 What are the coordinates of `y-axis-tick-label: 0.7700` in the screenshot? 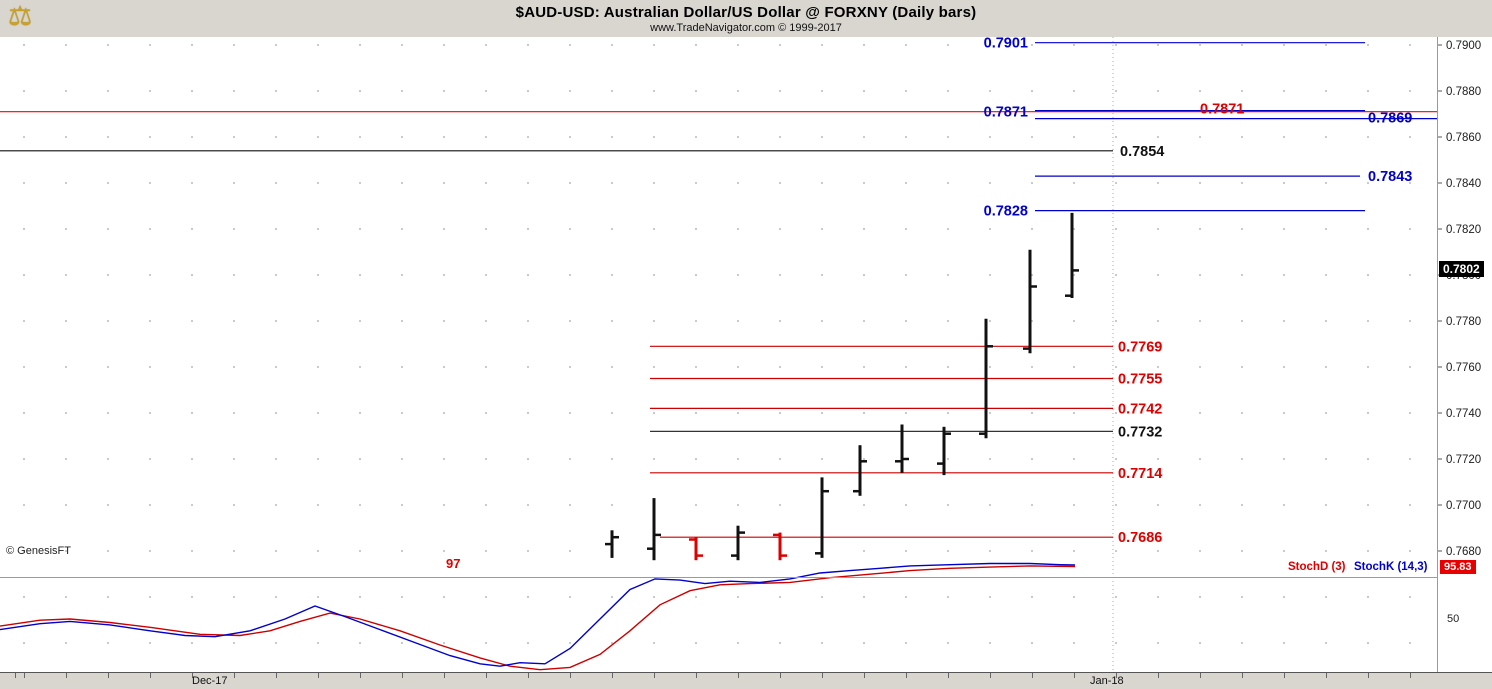 It's located at (1463, 506).